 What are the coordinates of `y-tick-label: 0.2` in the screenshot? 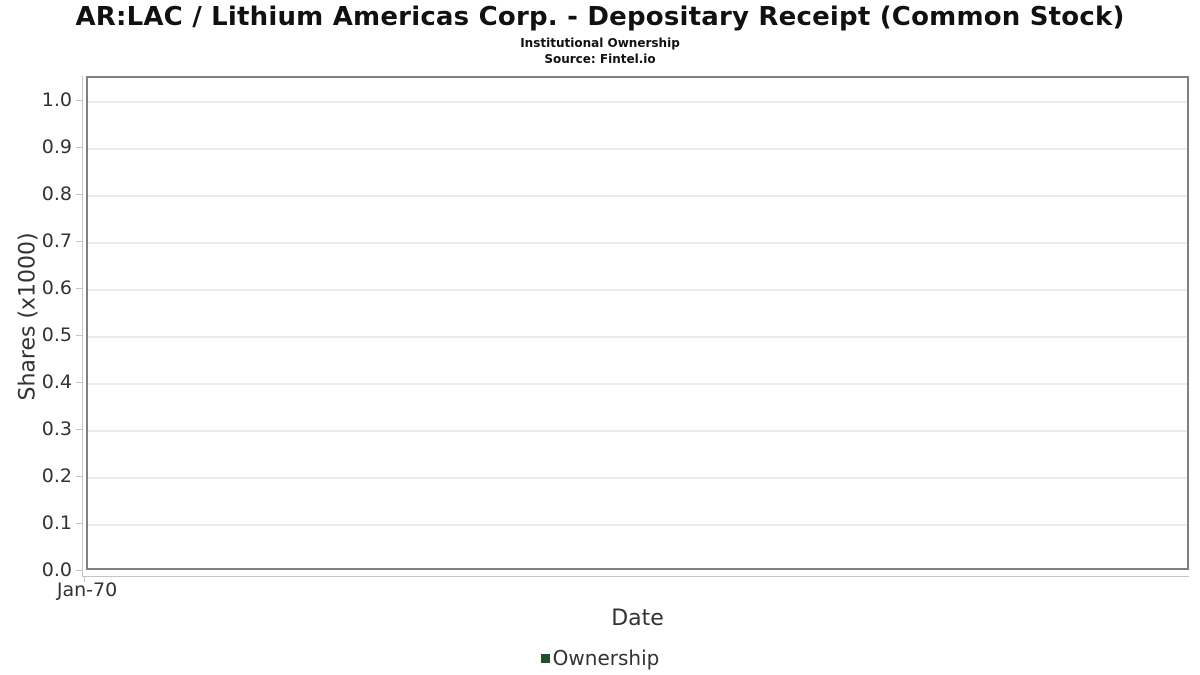 It's located at (56, 475).